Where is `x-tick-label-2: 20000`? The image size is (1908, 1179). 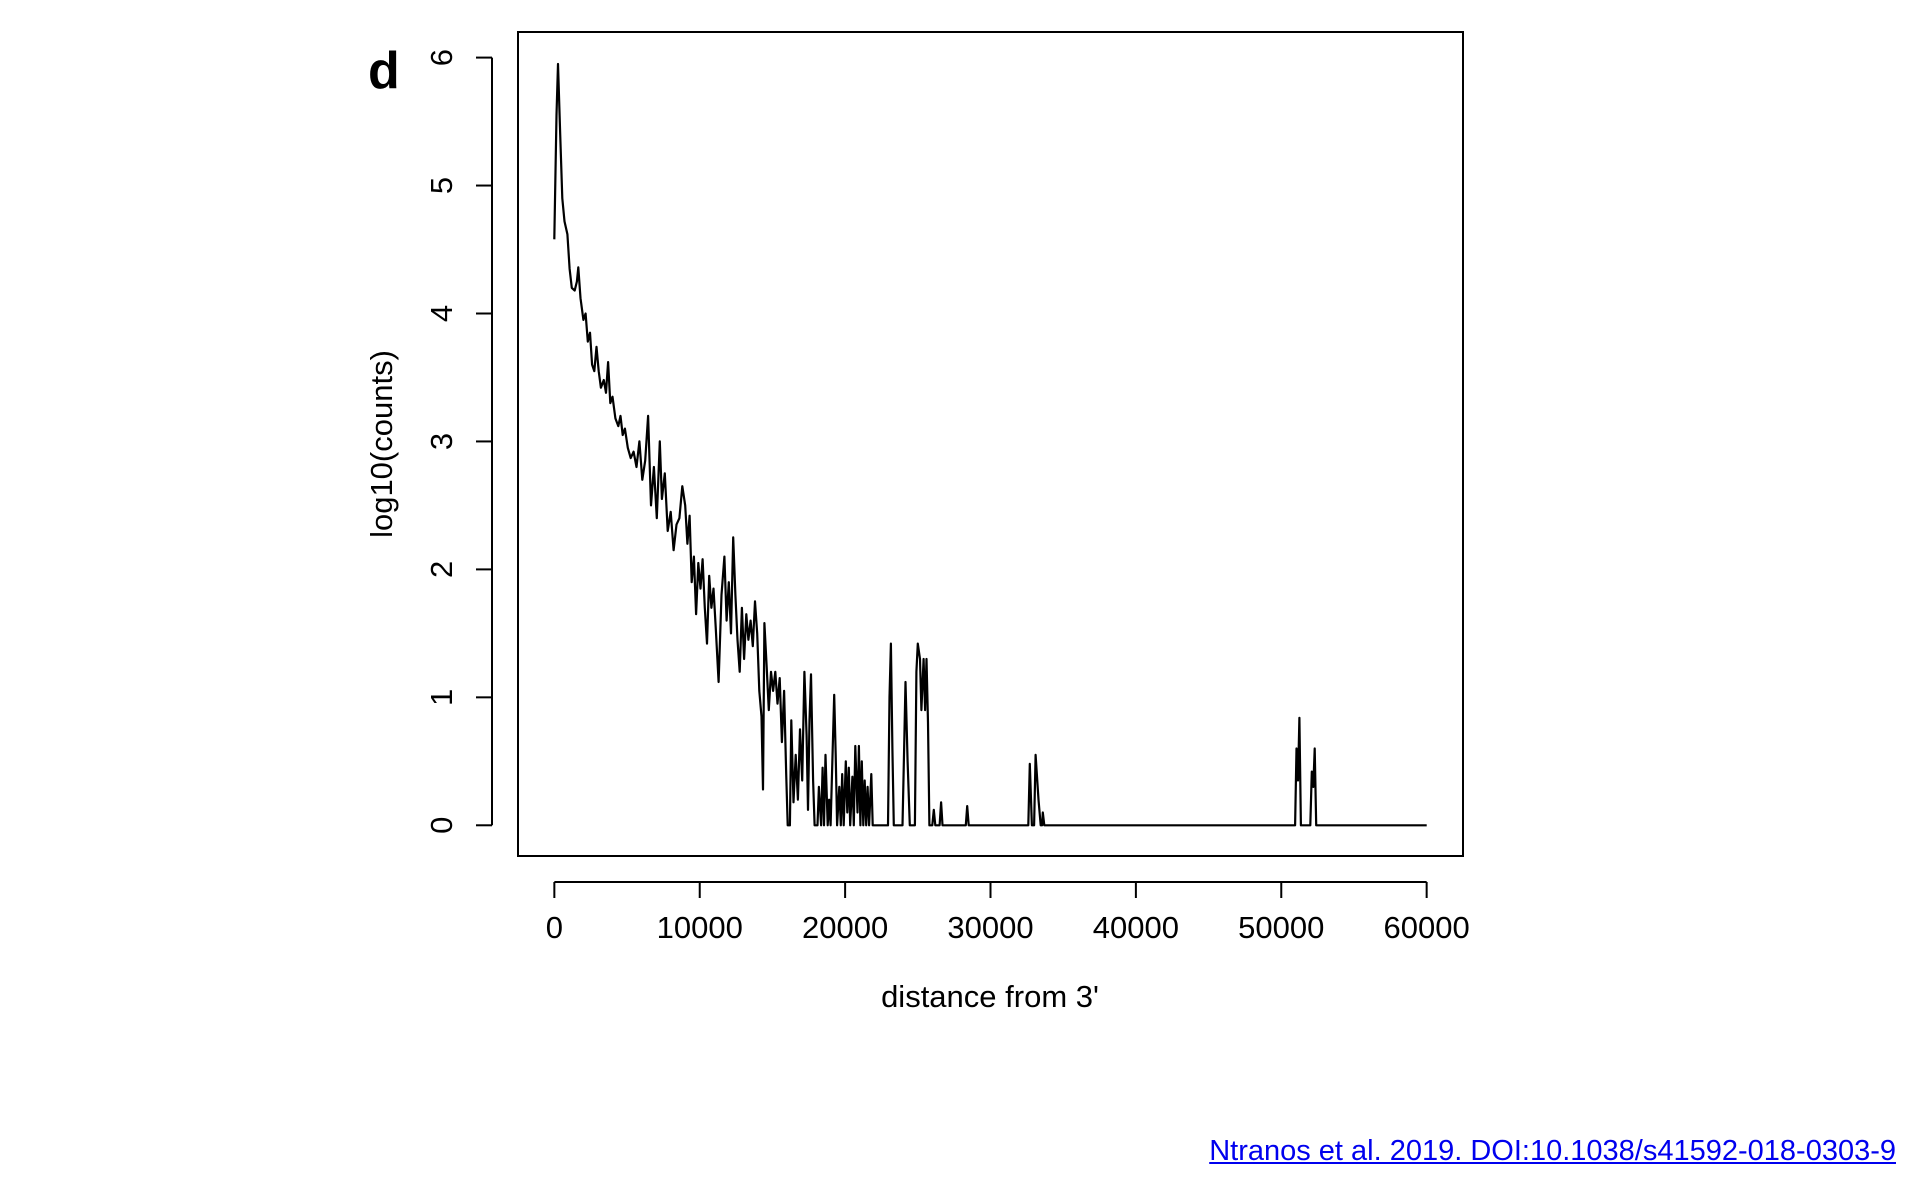
x-tick-label-2: 20000 is located at coordinates (845, 927).